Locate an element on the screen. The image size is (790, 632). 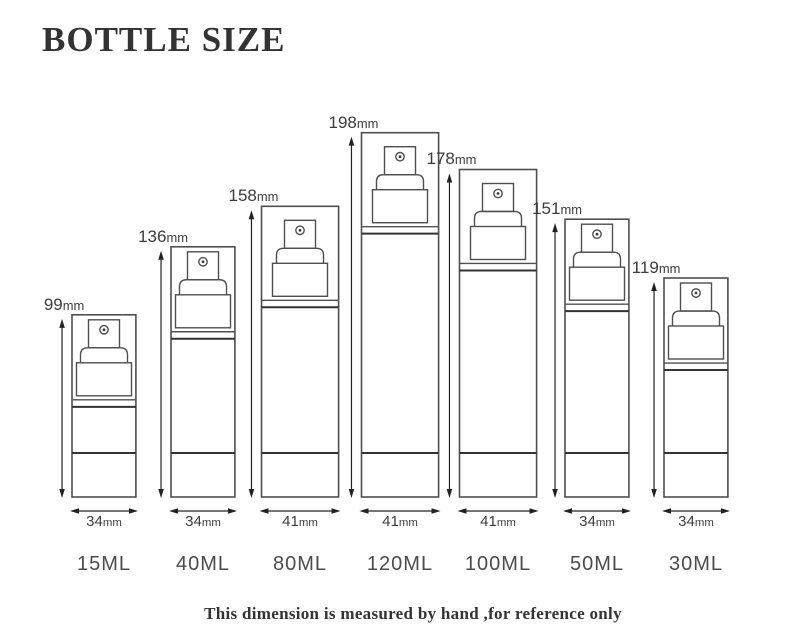
dimension-value: 178 is located at coordinates (440, 159).